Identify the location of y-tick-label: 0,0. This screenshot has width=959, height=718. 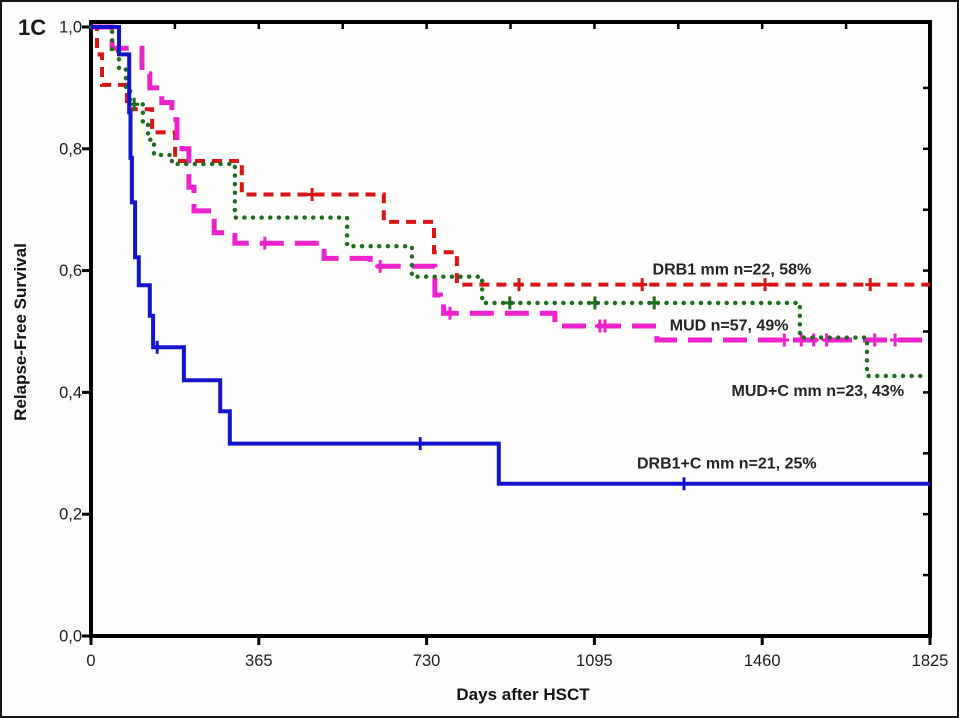
(70, 637).